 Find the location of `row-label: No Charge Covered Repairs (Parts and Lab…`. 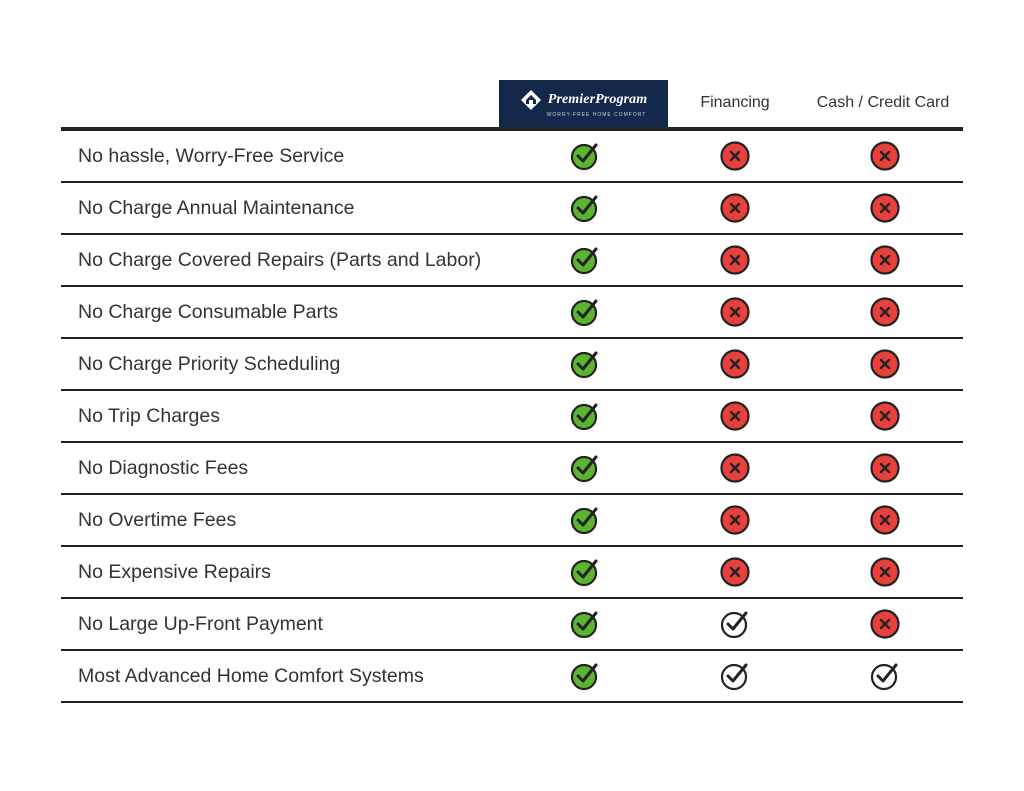

row-label: No Charge Covered Repairs (Parts and Lab… is located at coordinates (280, 260).